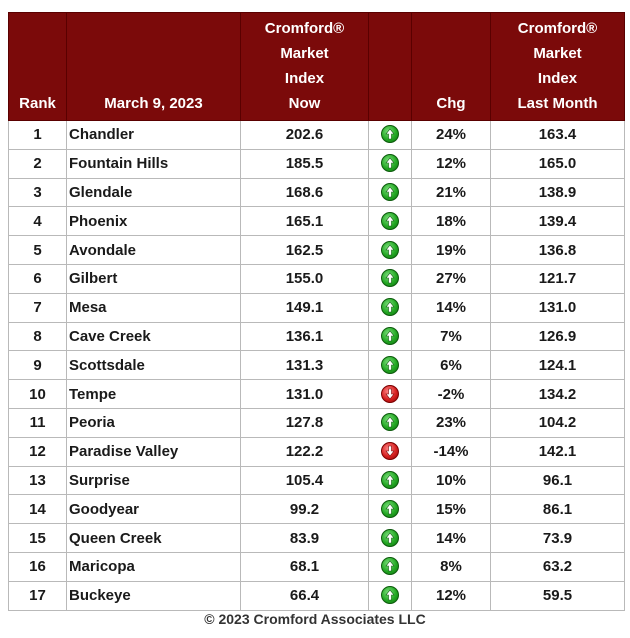 The width and height of the screenshot is (630, 638). Describe the element at coordinates (557, 163) in the screenshot. I see `index-last-month-cell: 165.0` at that location.